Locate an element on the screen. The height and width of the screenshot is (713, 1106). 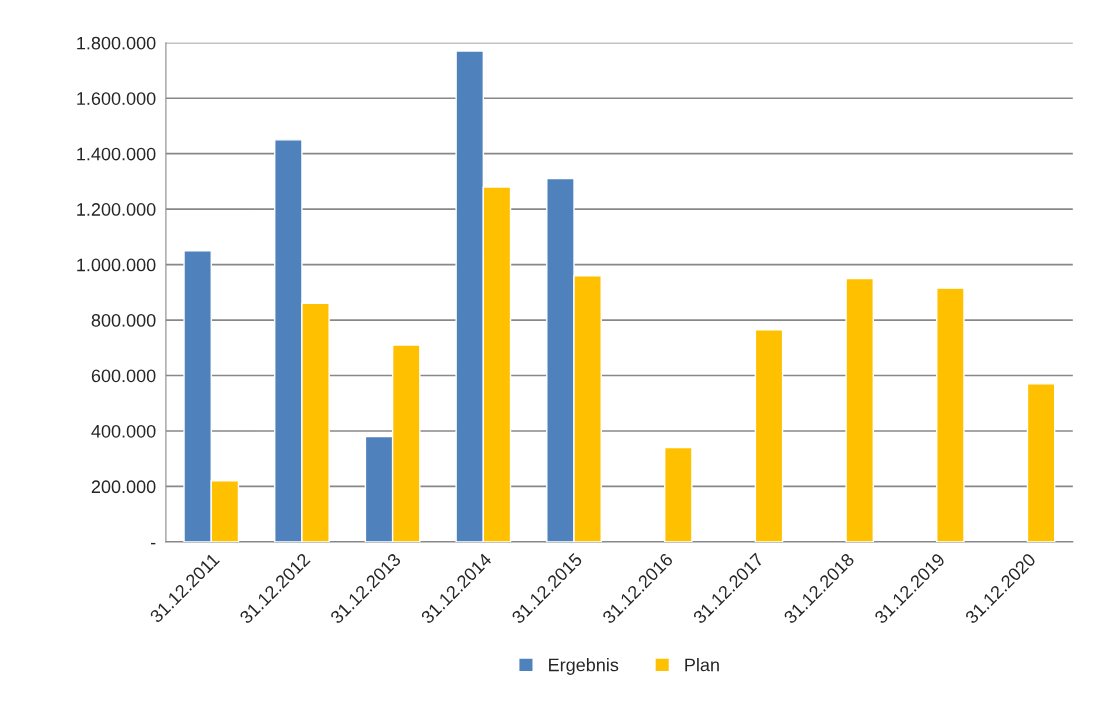
legend-label: Plan is located at coordinates (702, 665).